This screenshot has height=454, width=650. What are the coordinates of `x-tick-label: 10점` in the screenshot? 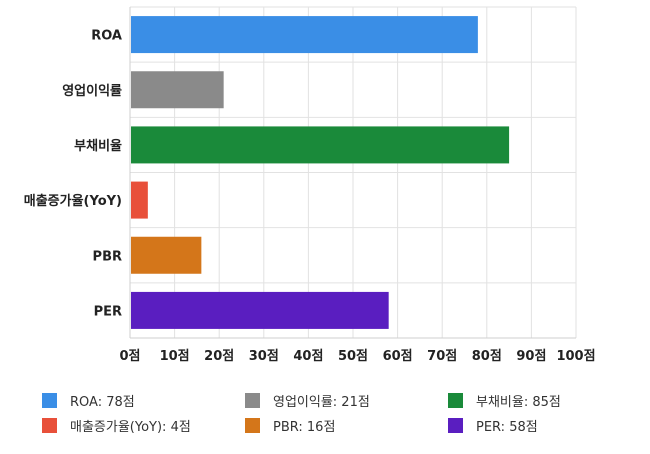 It's located at (175, 356).